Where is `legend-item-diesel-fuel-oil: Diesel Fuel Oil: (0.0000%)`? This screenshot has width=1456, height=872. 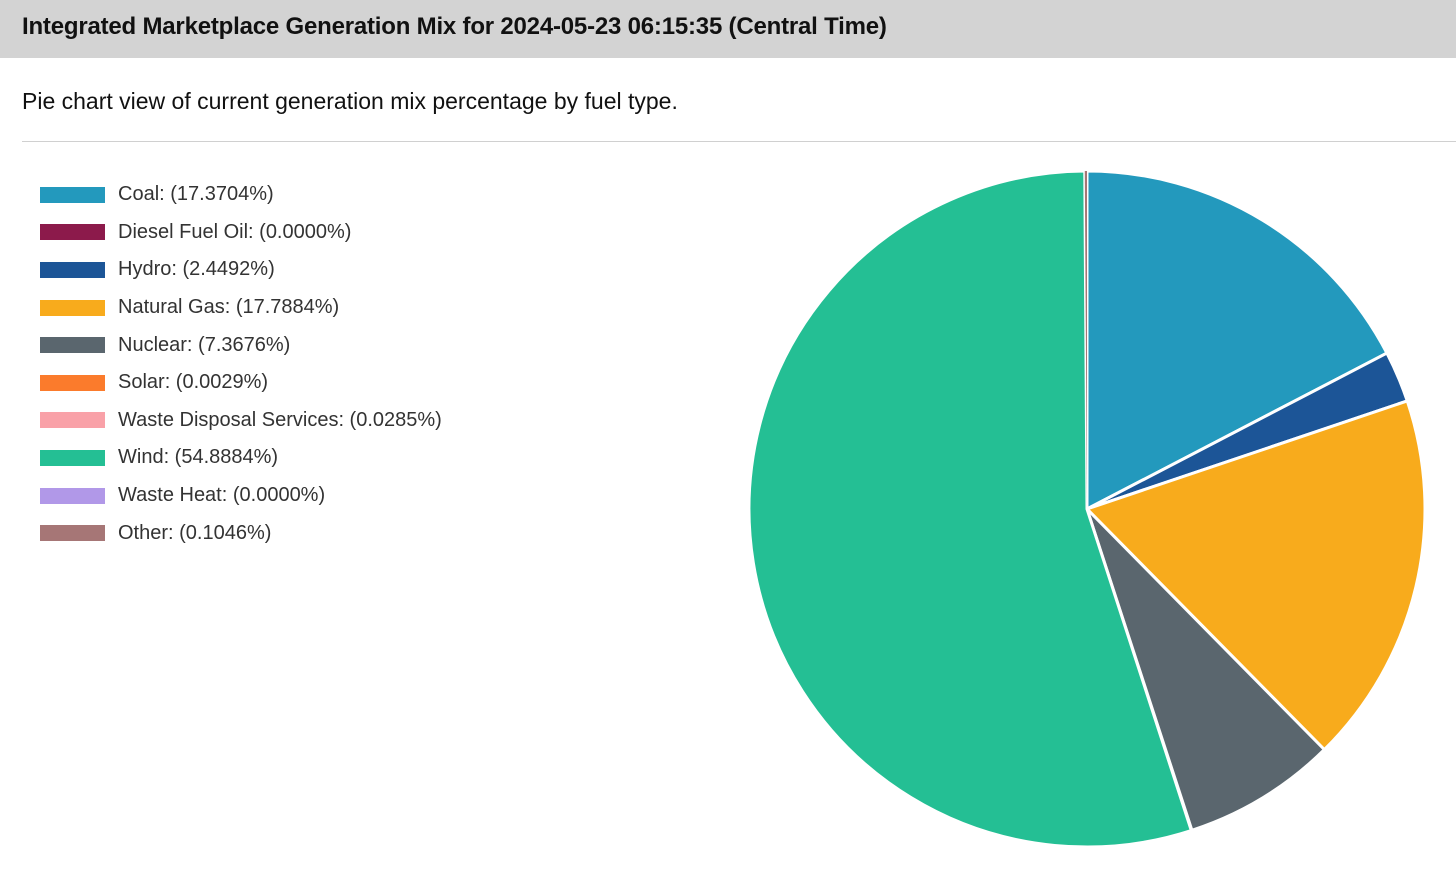 legend-item-diesel-fuel-oil: Diesel Fuel Oil: (0.0000%) is located at coordinates (241, 233).